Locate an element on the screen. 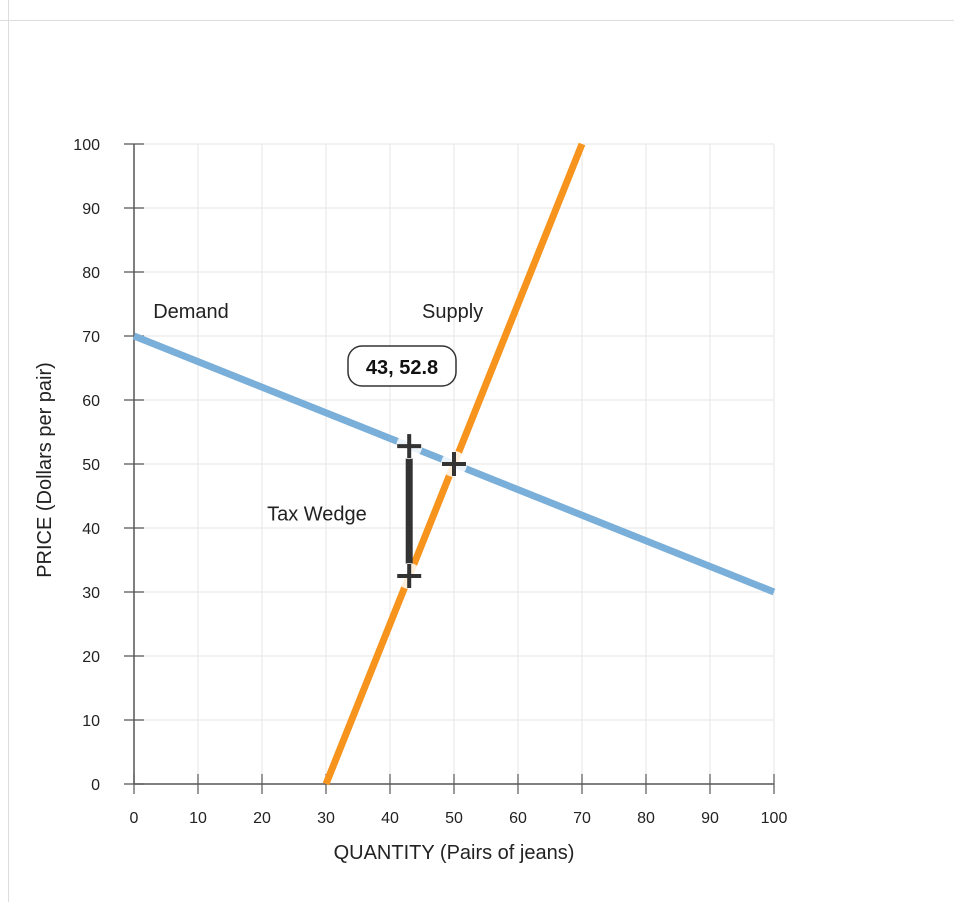  y-tick-label: 10 is located at coordinates (91, 721).